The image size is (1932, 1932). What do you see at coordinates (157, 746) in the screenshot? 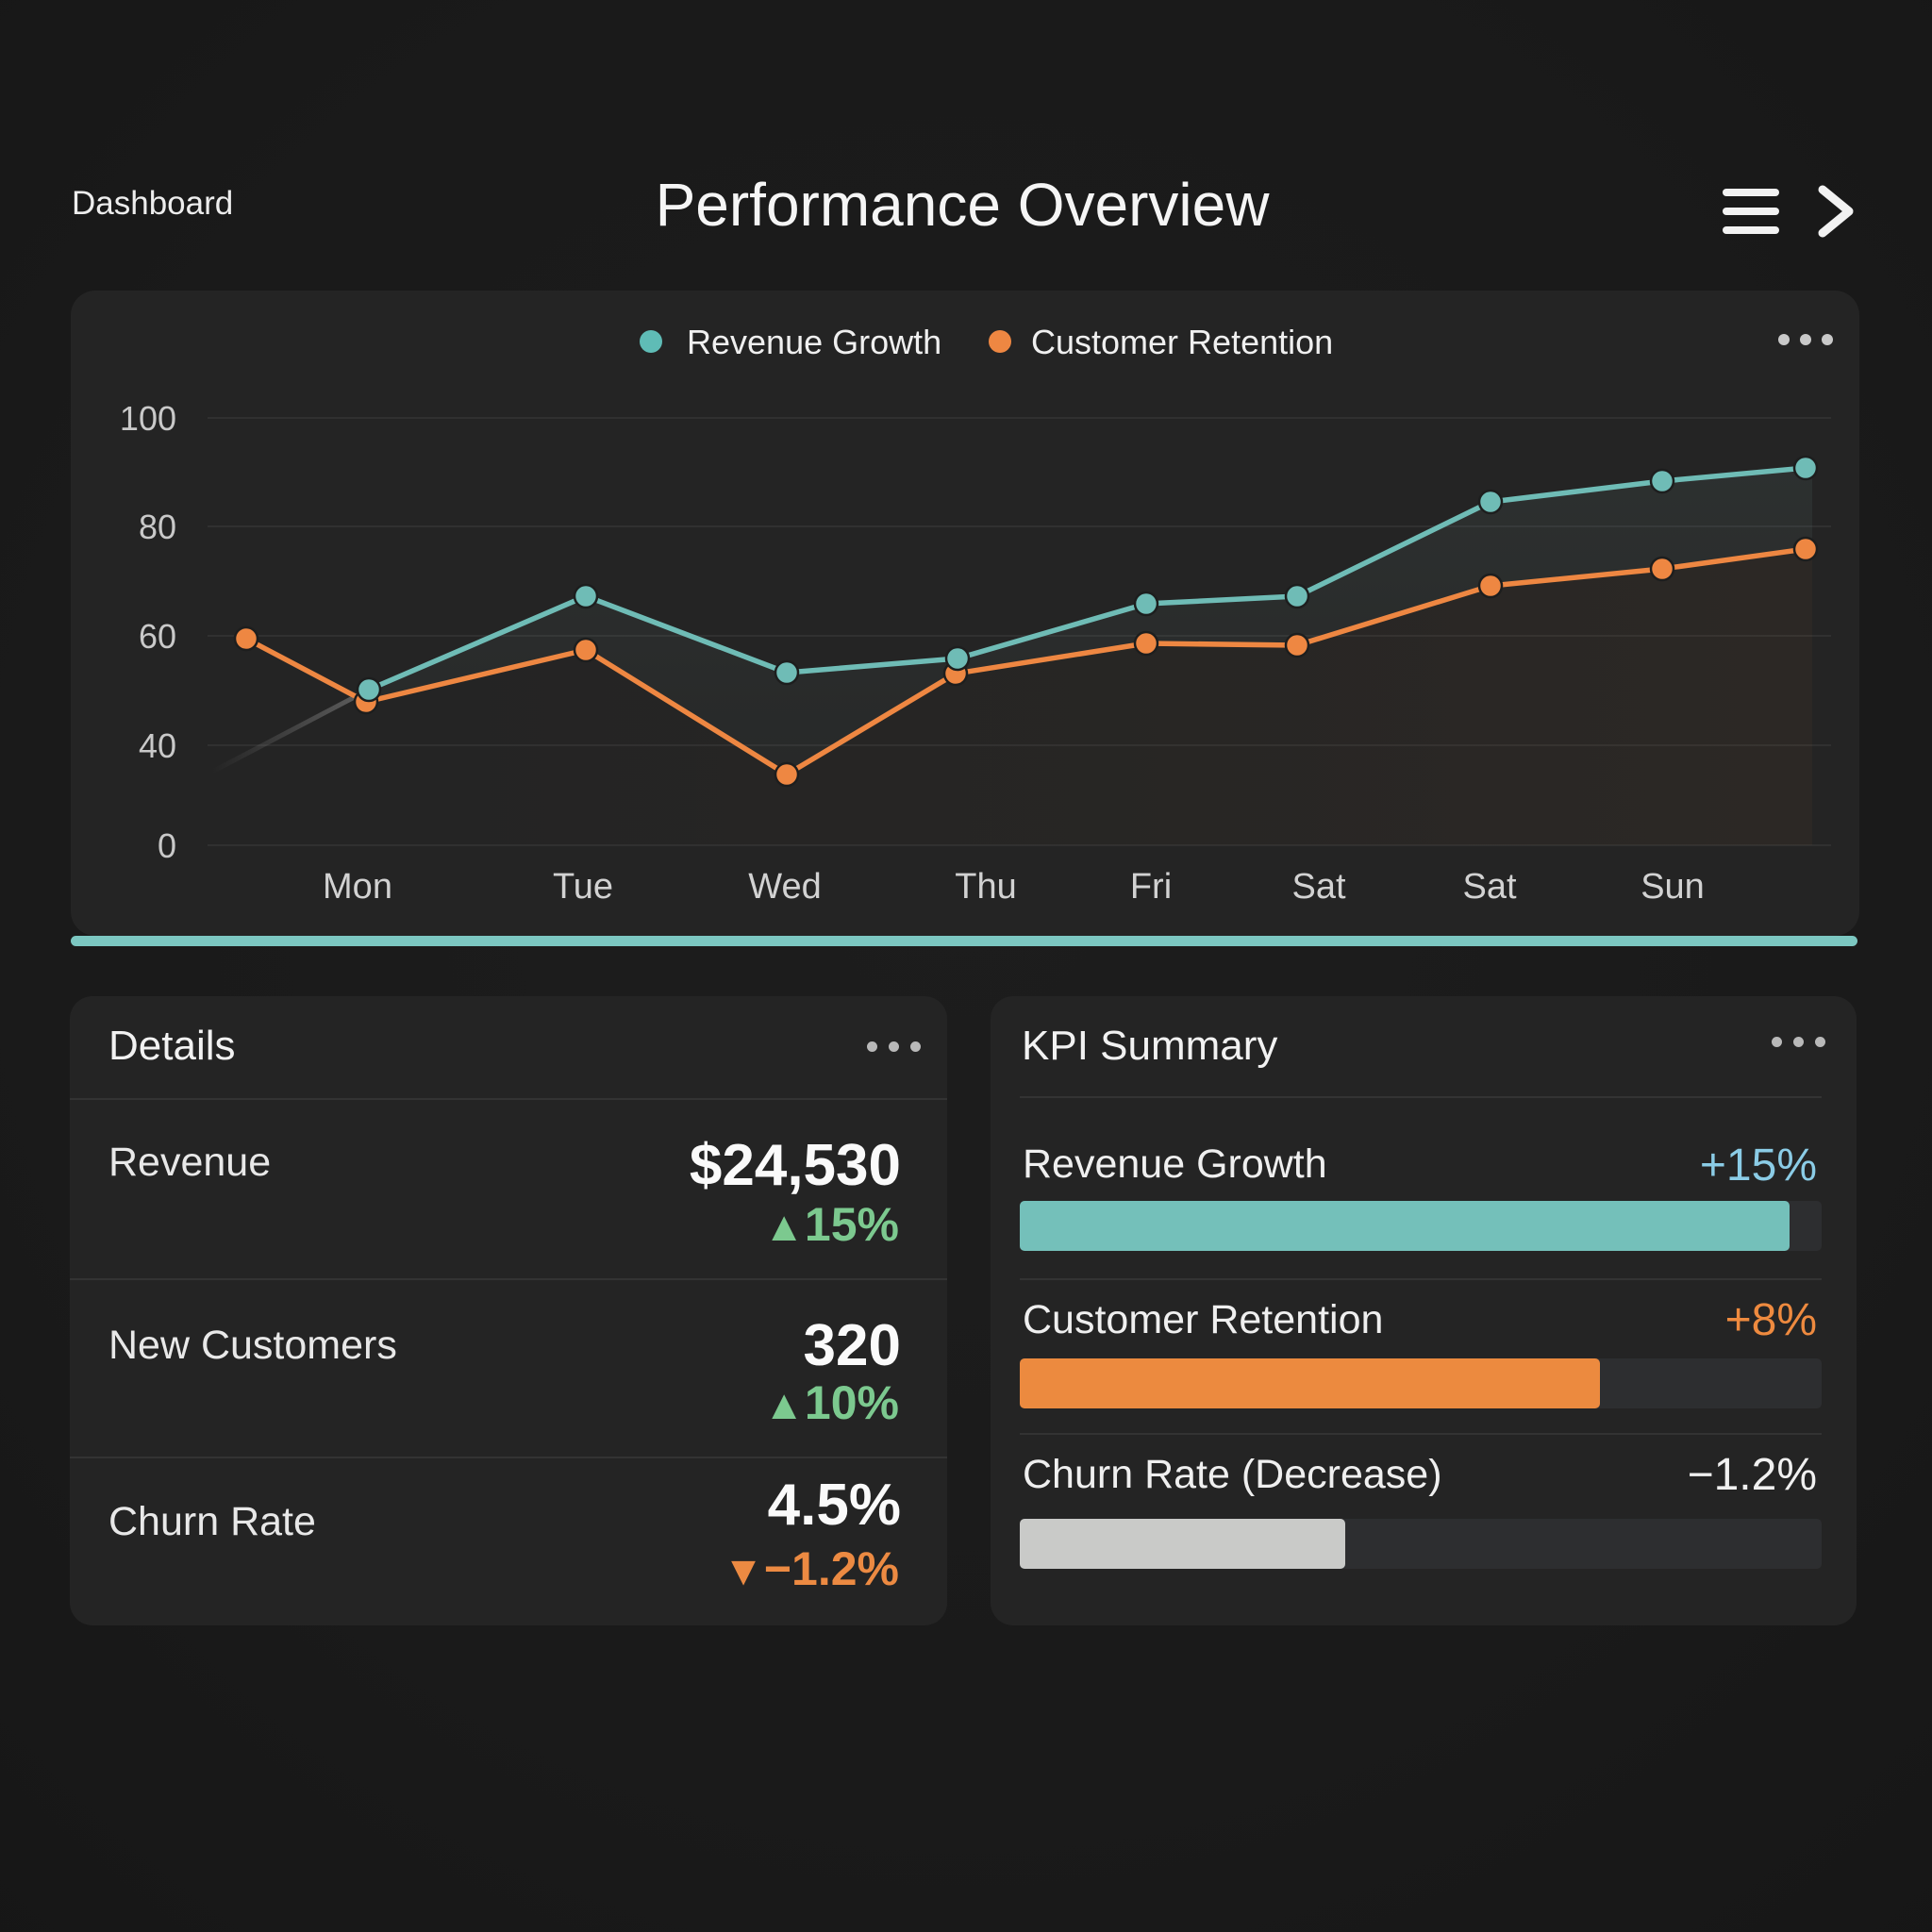
I see `svg-text: 40` at bounding box center [157, 746].